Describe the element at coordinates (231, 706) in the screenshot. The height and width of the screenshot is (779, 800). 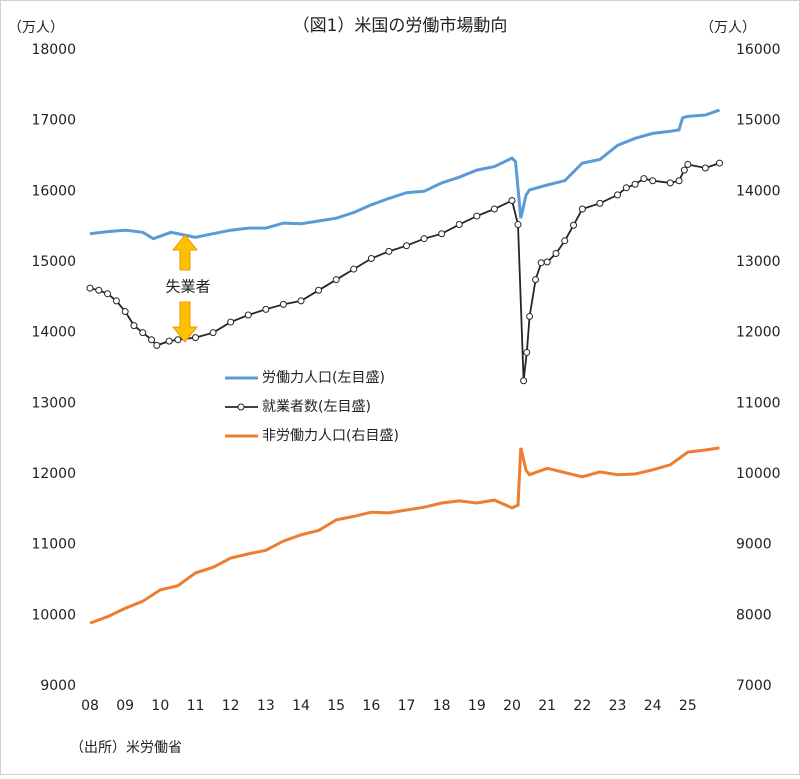
I see `x-tick-label: 12` at that location.